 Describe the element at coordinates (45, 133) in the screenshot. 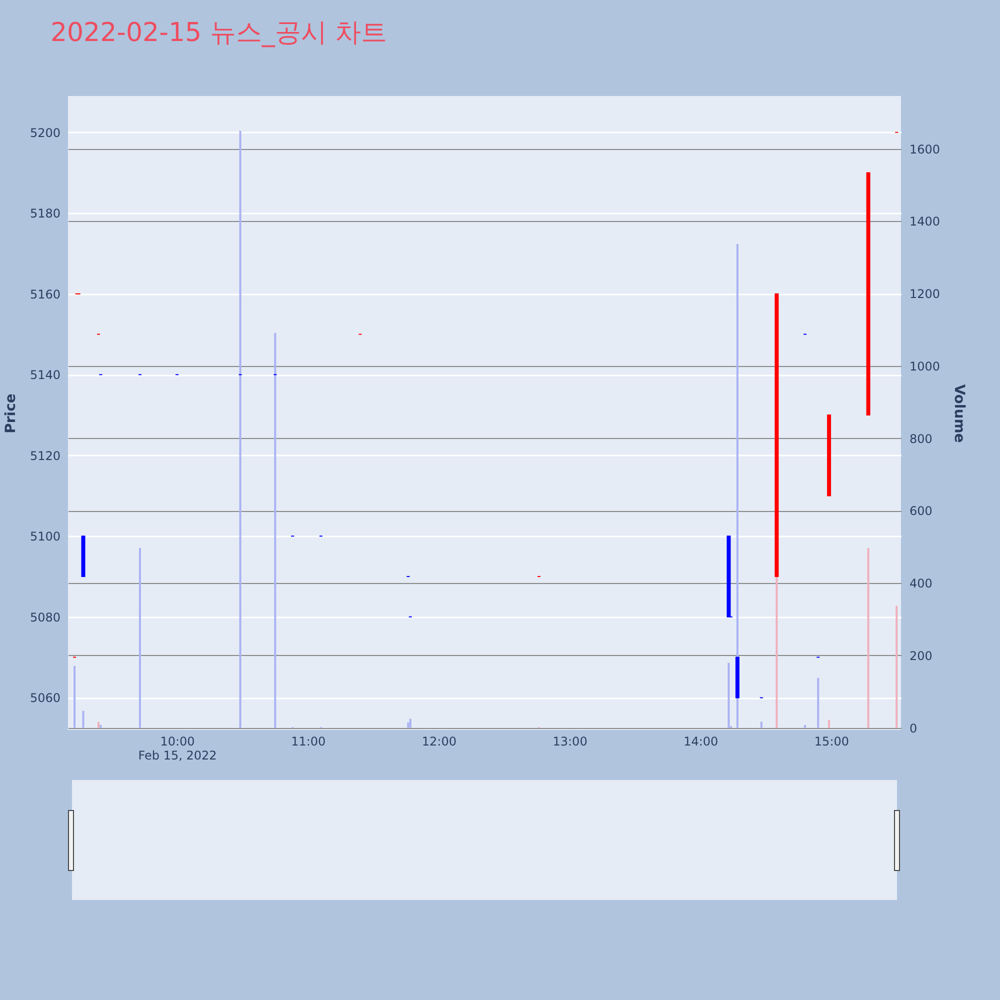

I see `y-tick-label: 5200` at that location.